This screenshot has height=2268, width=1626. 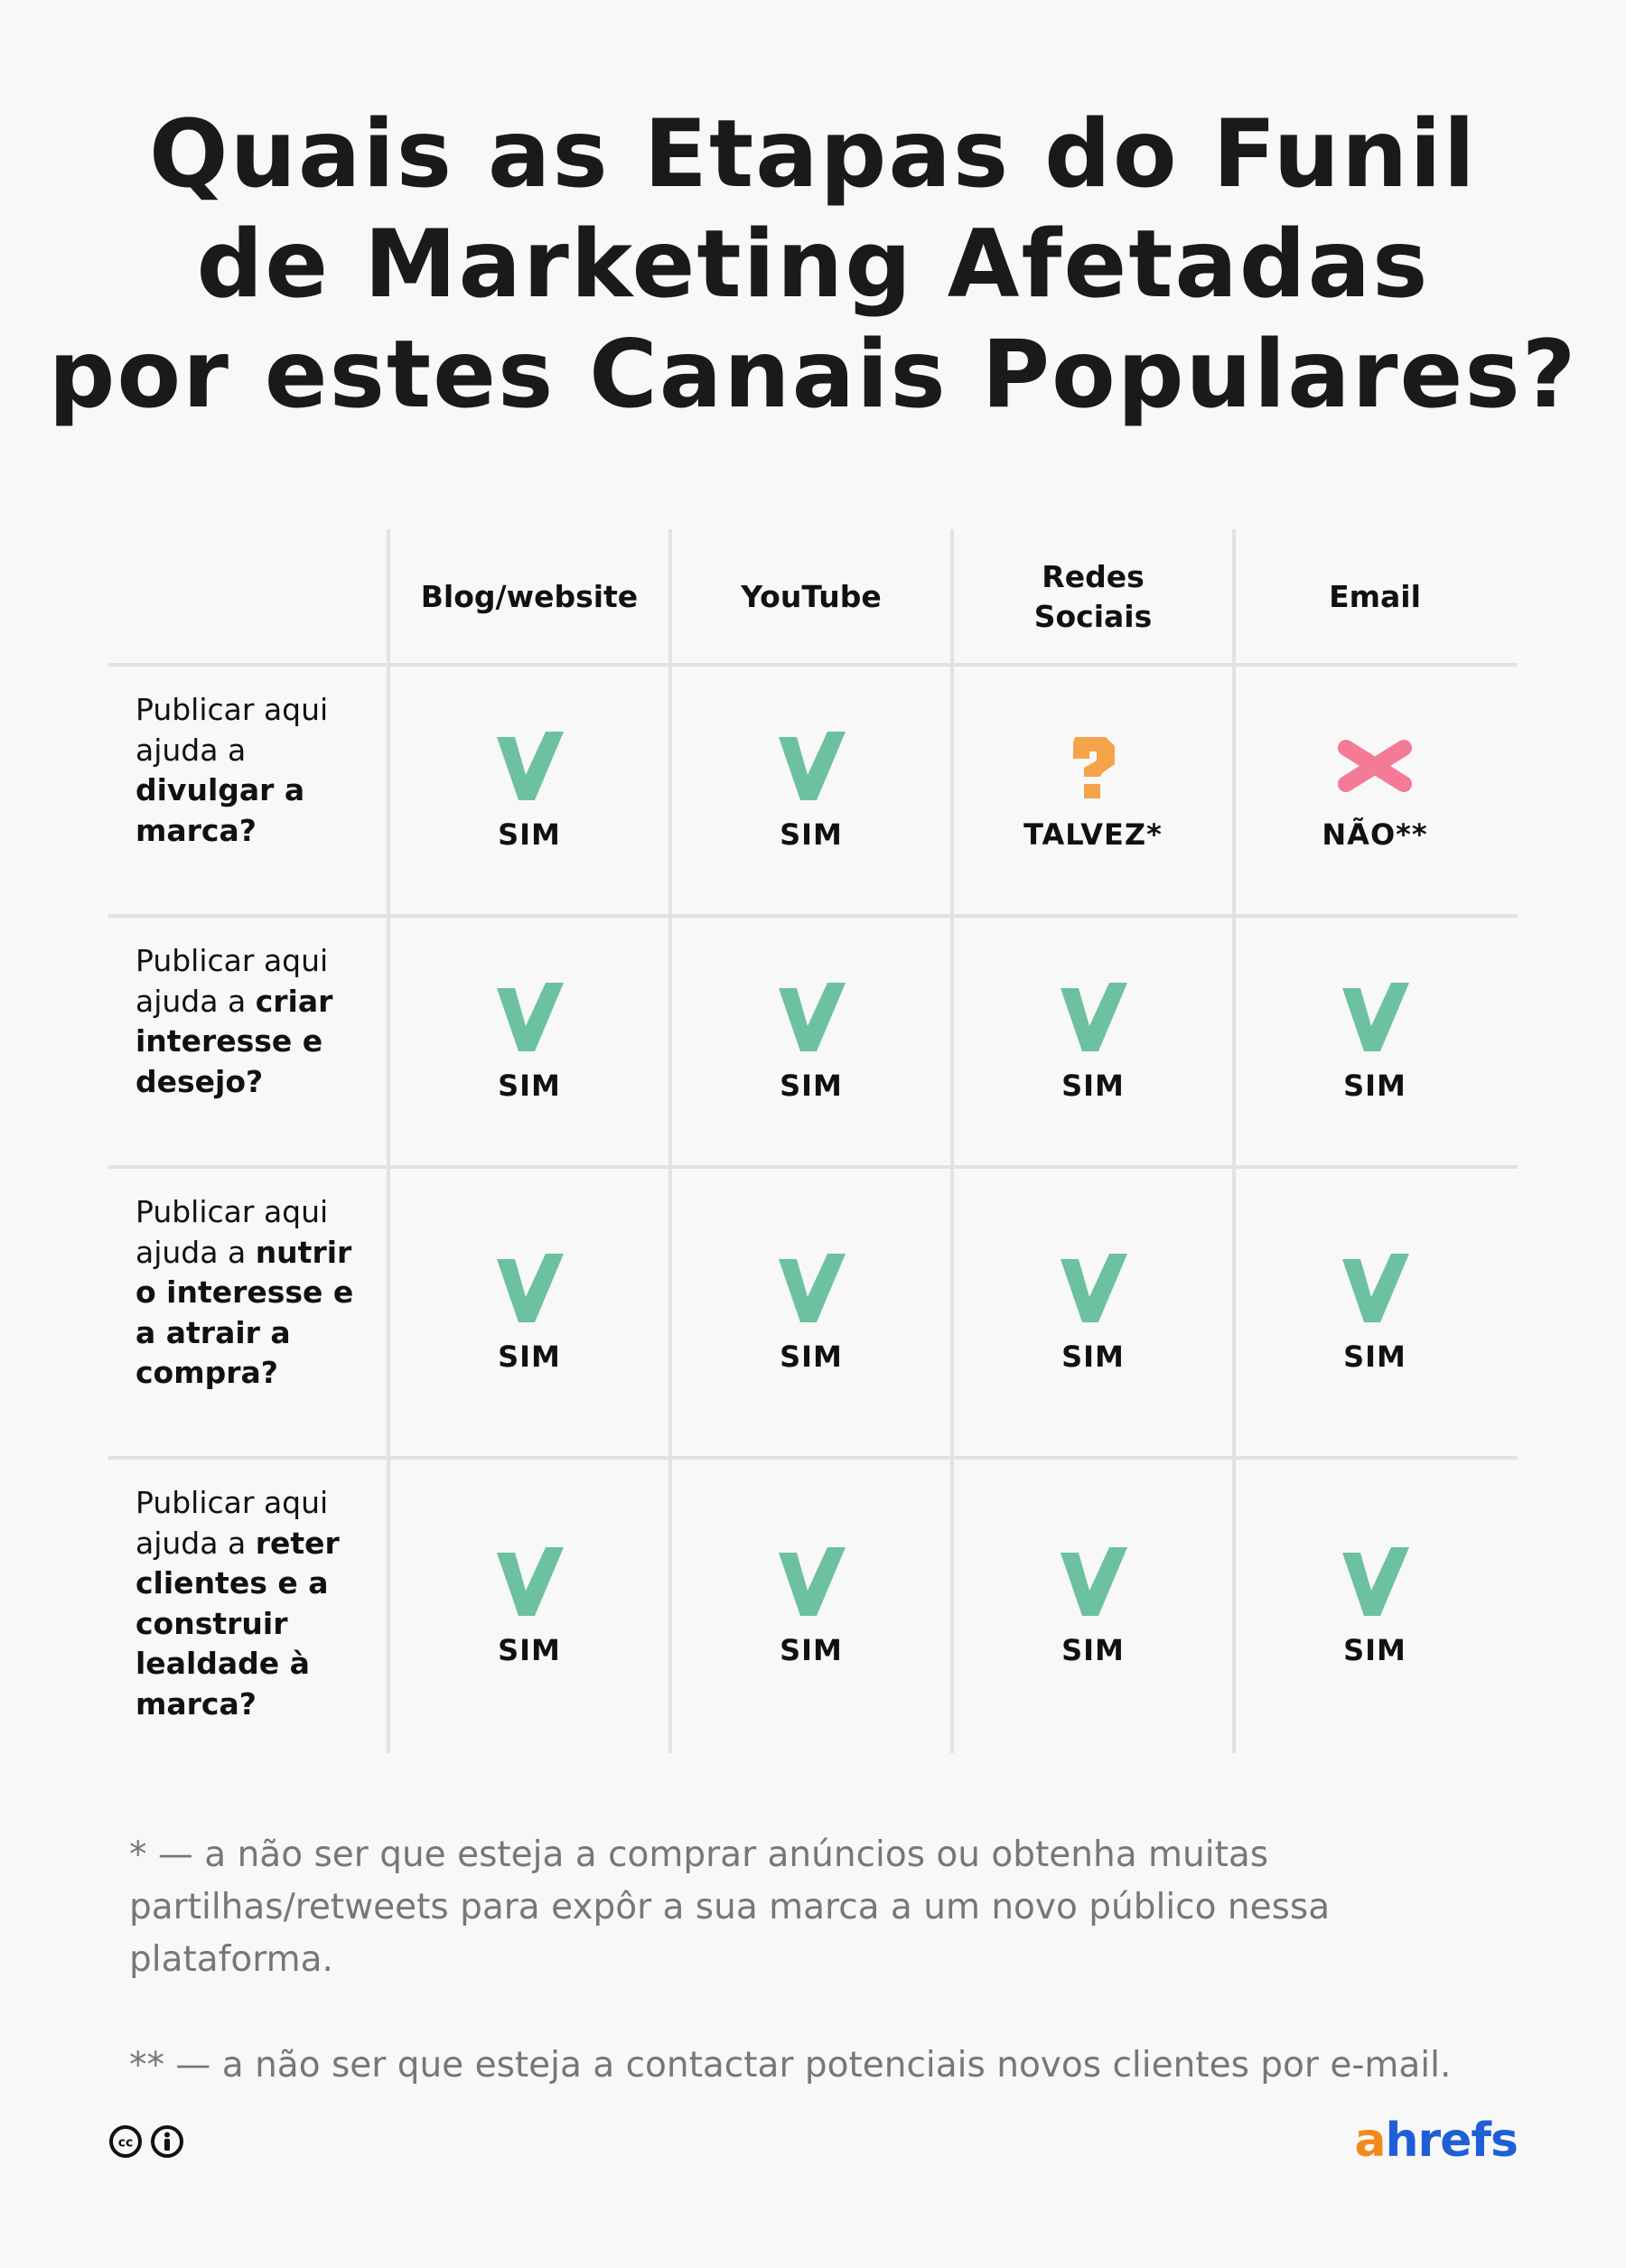 What do you see at coordinates (146, 2143) in the screenshot?
I see `license-icons: cc` at bounding box center [146, 2143].